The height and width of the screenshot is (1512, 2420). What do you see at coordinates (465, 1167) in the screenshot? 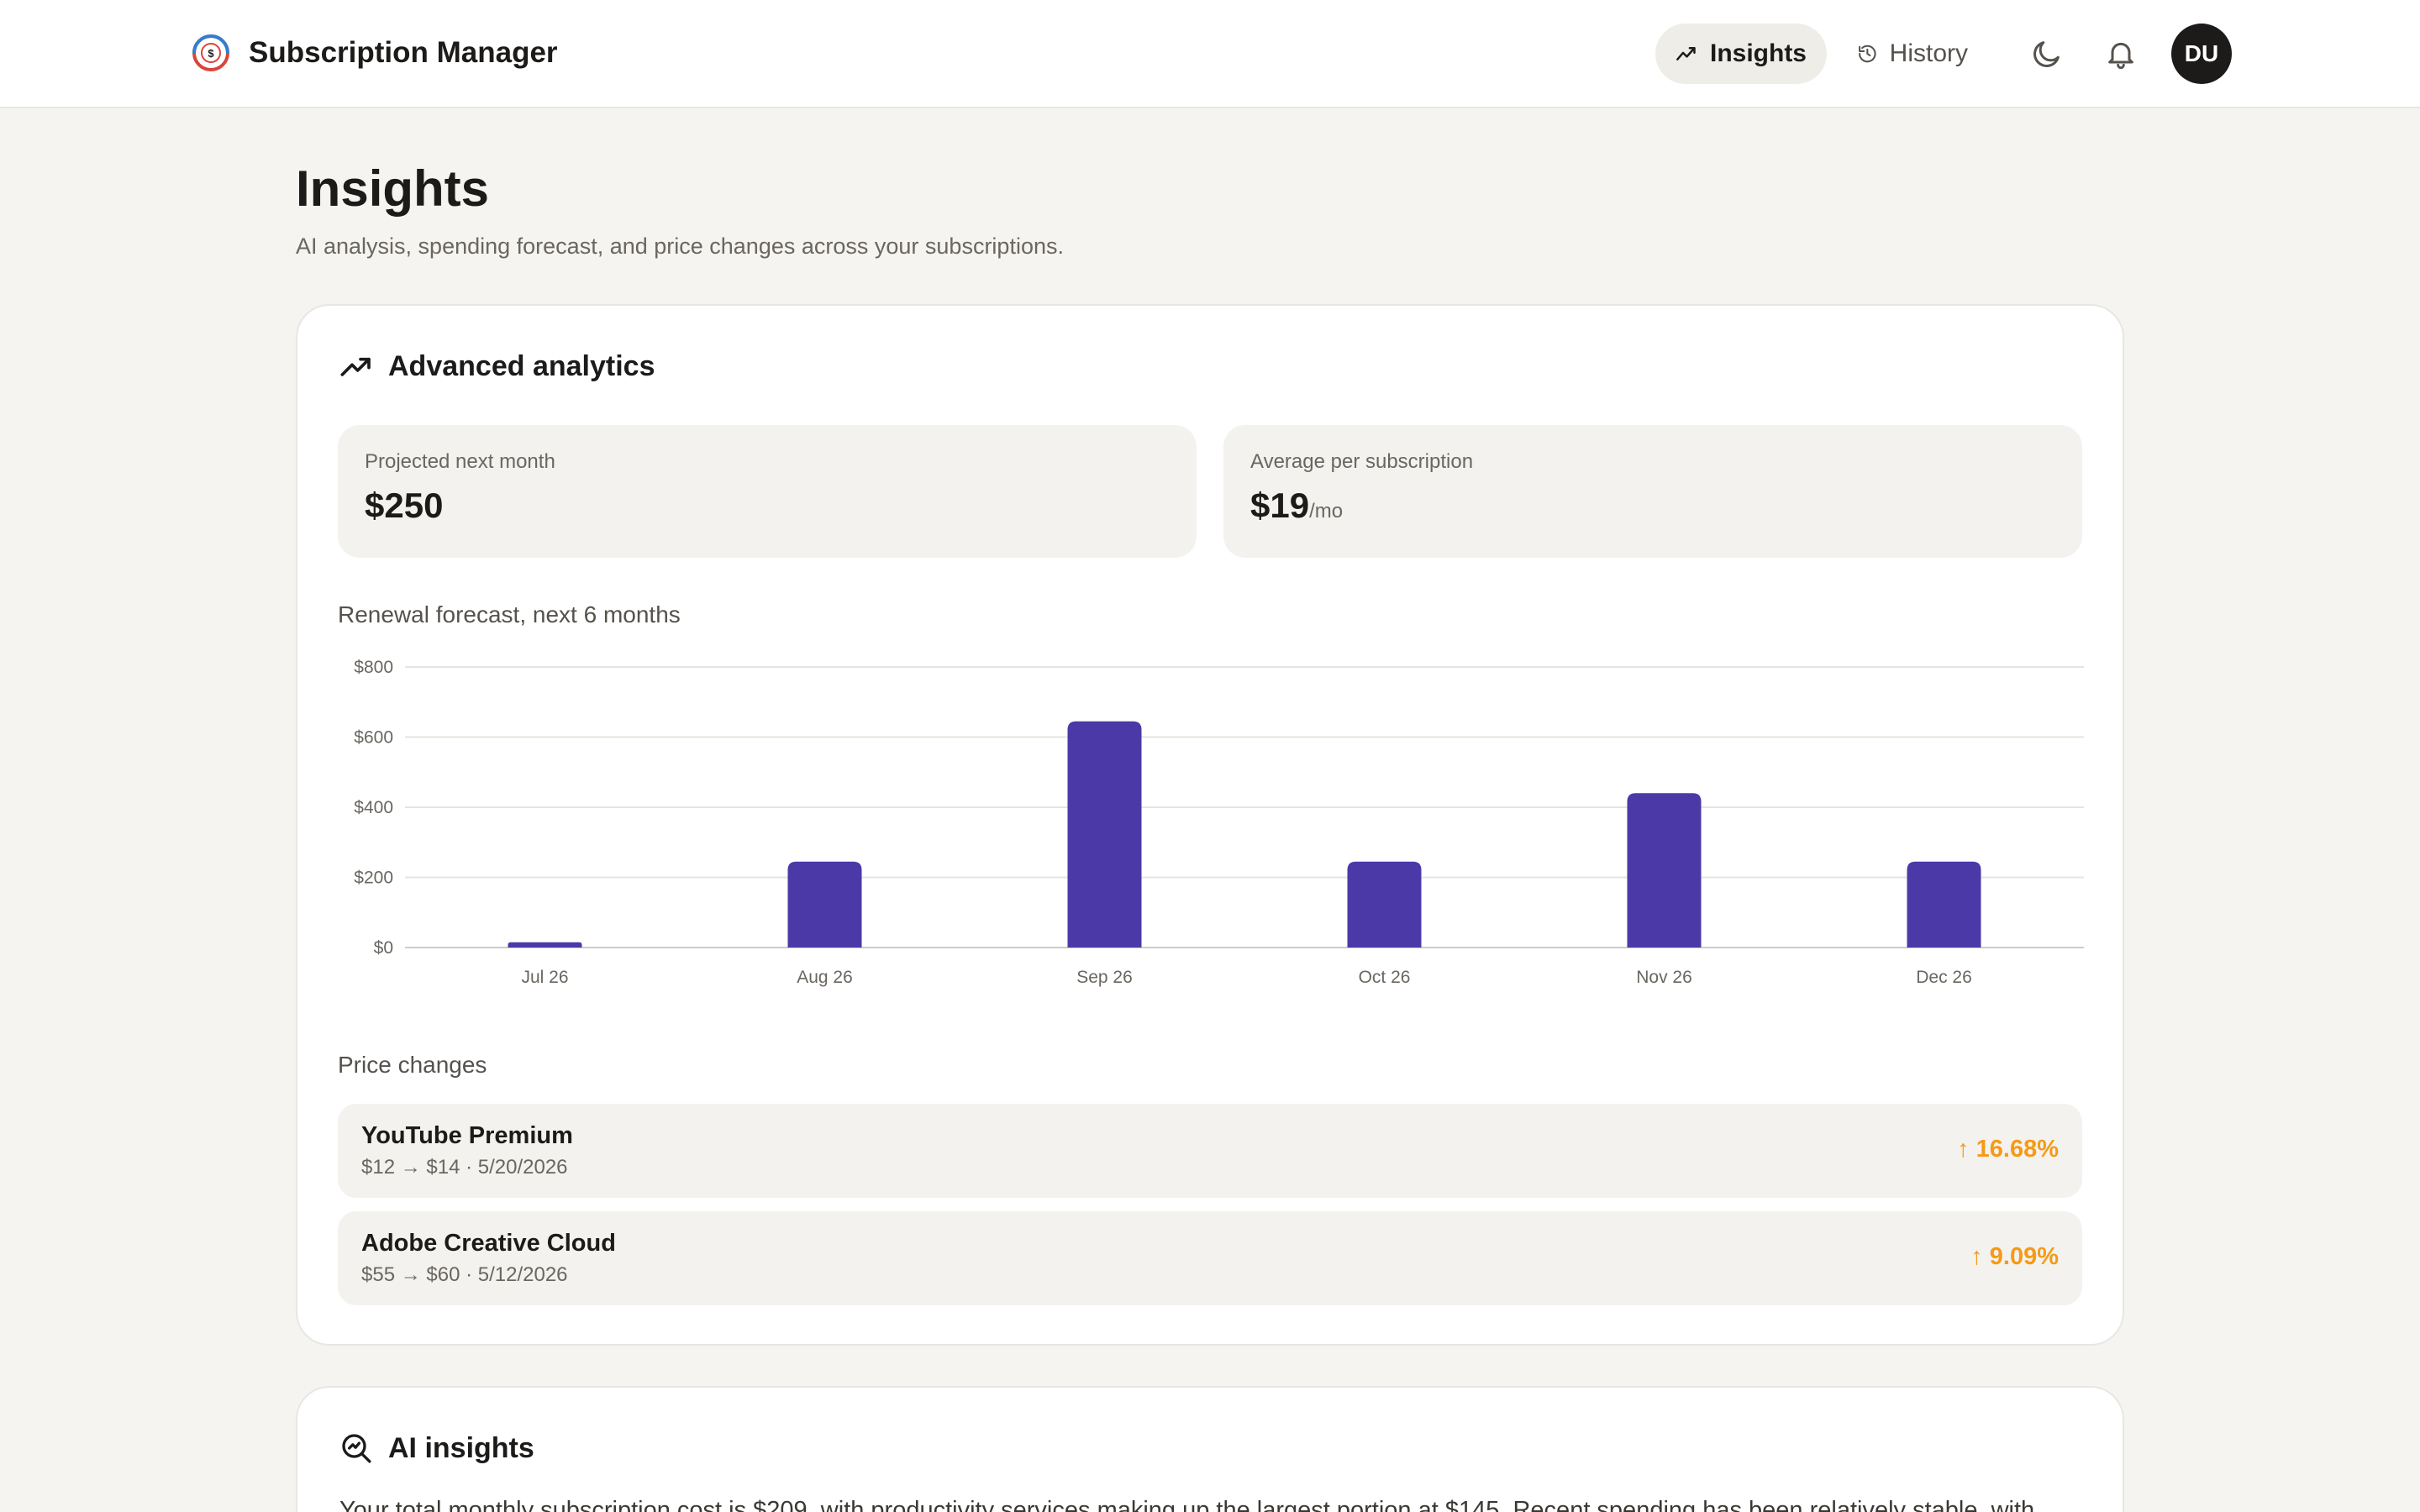
I see `price-change-detail: $12 → $14 · 5/20/2026` at bounding box center [465, 1167].